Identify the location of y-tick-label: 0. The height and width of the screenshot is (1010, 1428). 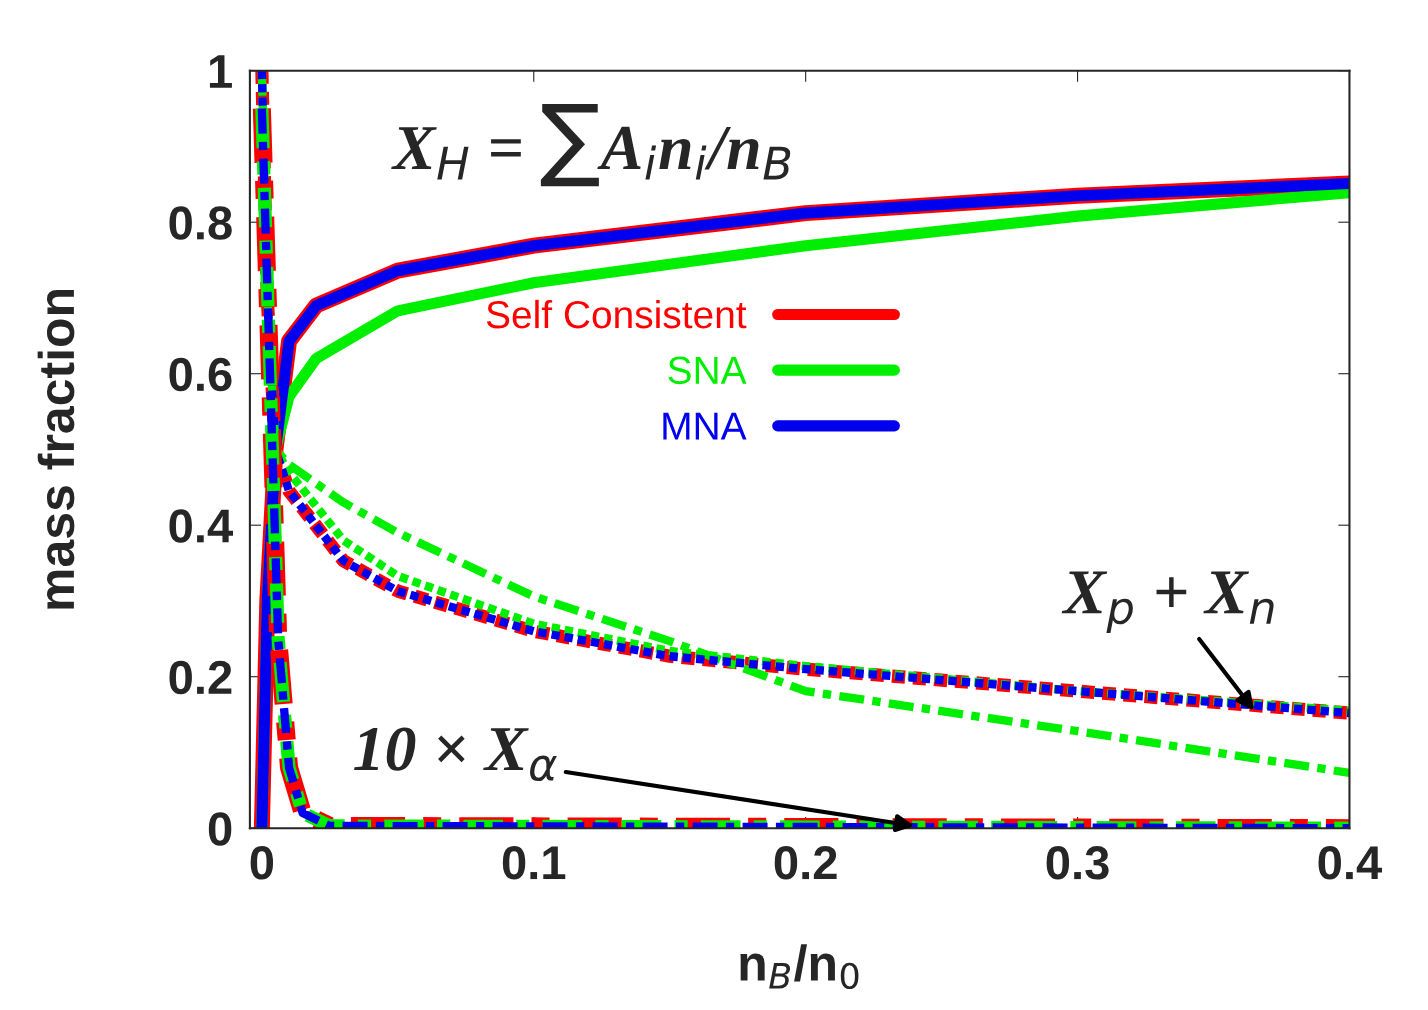
(220, 829).